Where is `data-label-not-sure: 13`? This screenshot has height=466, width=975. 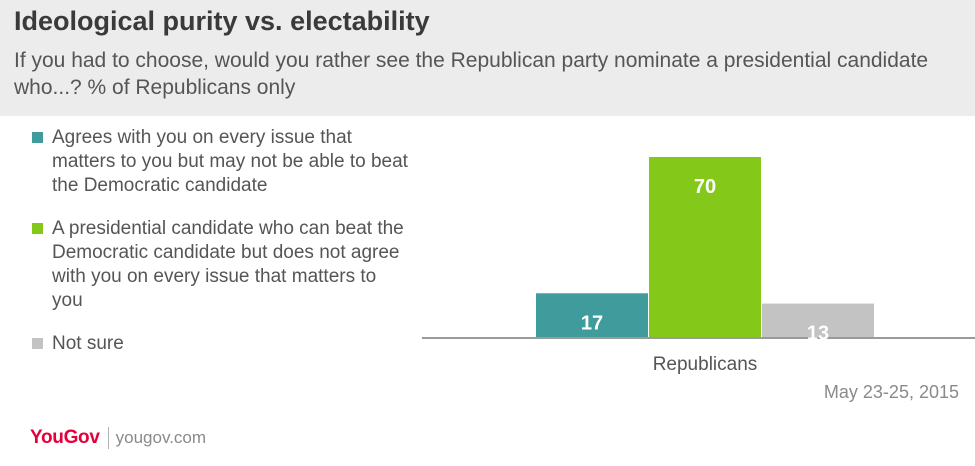
data-label-not-sure: 13 is located at coordinates (818, 334).